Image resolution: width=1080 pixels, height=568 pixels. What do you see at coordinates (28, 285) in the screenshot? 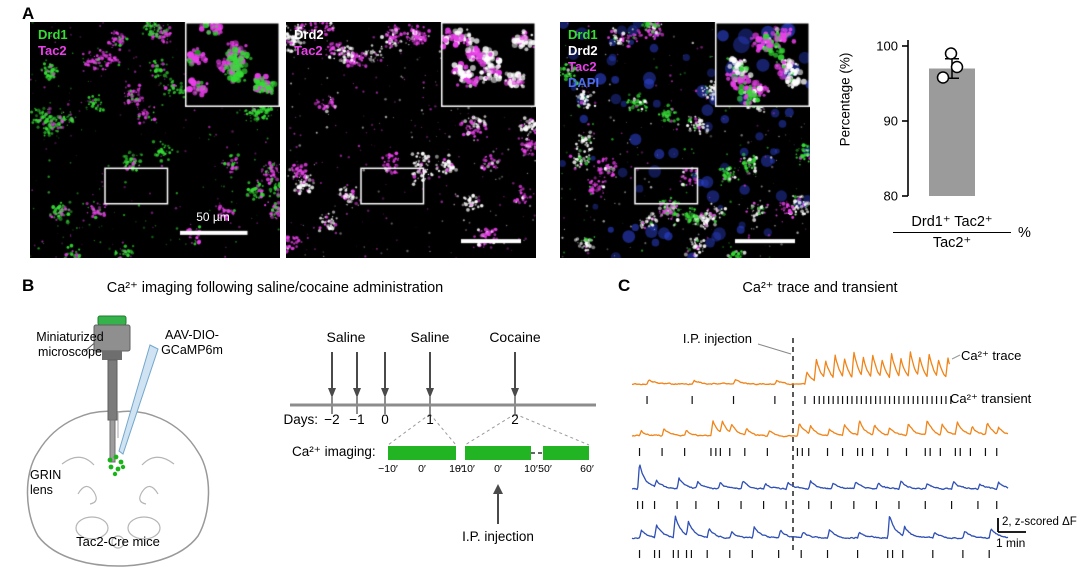
I see `panel-b-label: B` at bounding box center [28, 285].